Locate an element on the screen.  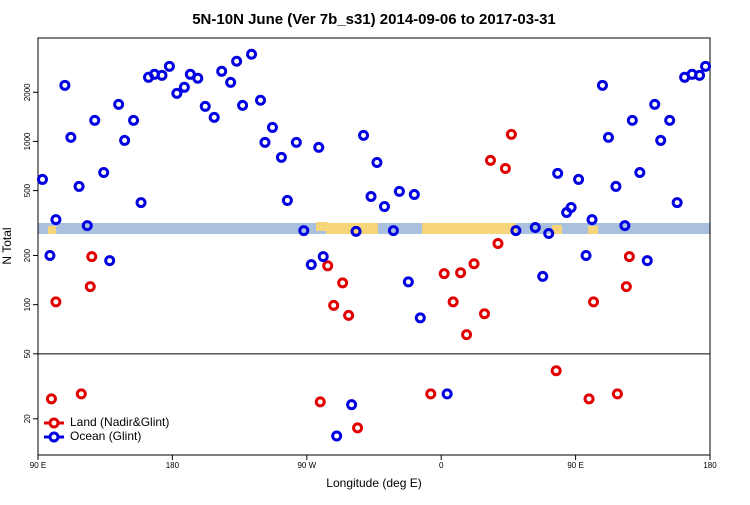
y-tick-label: 20 is located at coordinates (27, 418).